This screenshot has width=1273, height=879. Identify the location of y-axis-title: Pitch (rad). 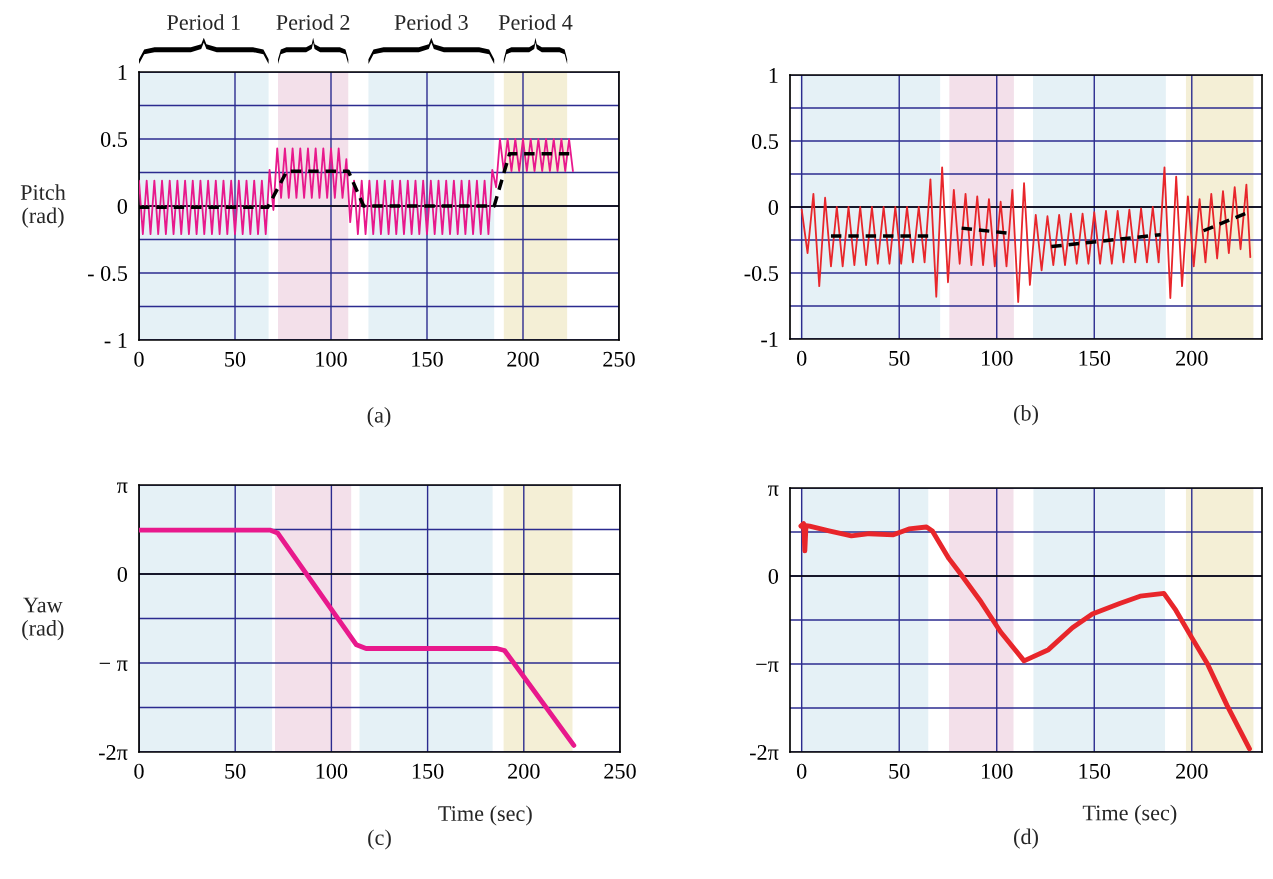
(43, 206).